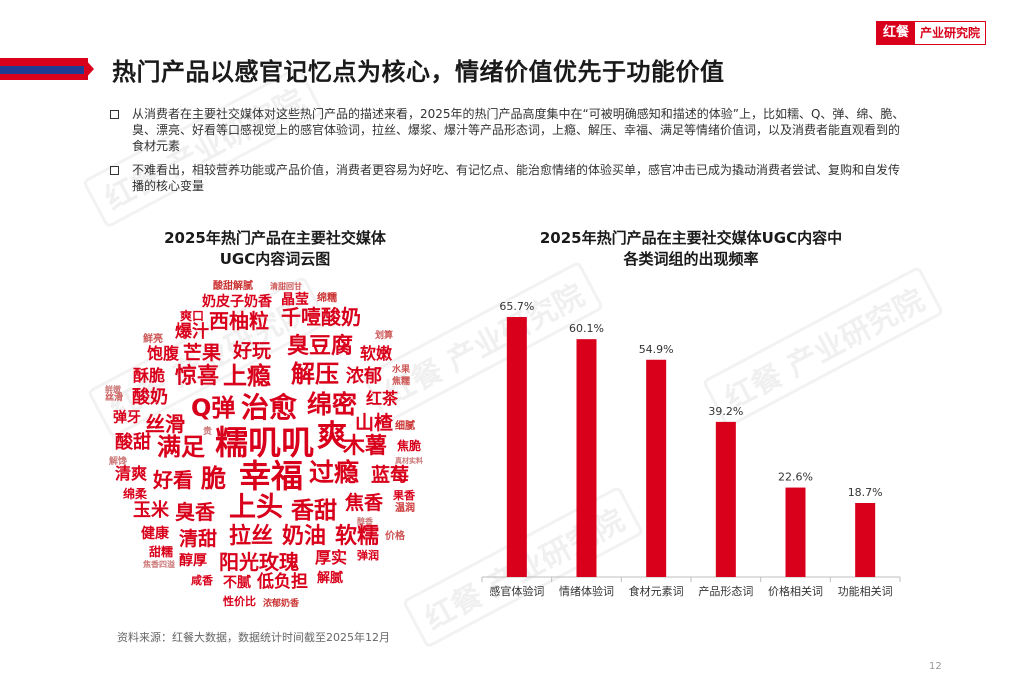 Image resolution: width=1020 pixels, height=680 pixels. I want to click on bar-value-label: 22.6%, so click(795, 477).